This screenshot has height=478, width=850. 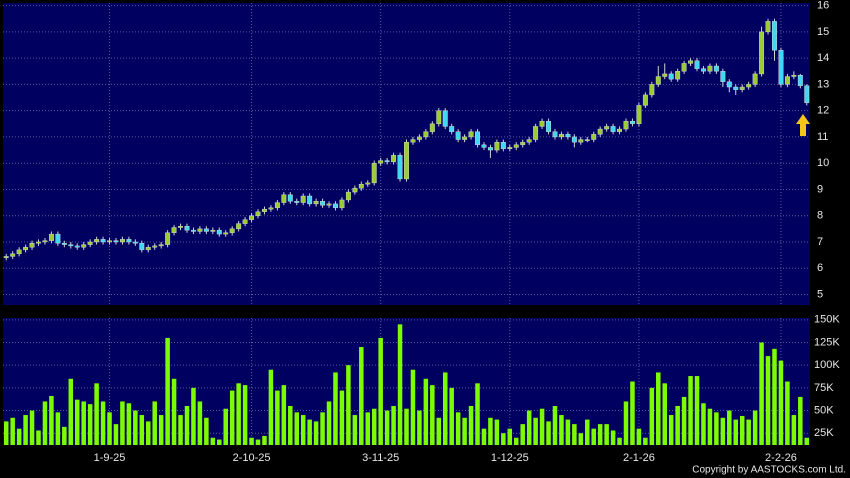 I want to click on copyright: Copyright by AASTOCKS.com Ltd., so click(x=769, y=470).